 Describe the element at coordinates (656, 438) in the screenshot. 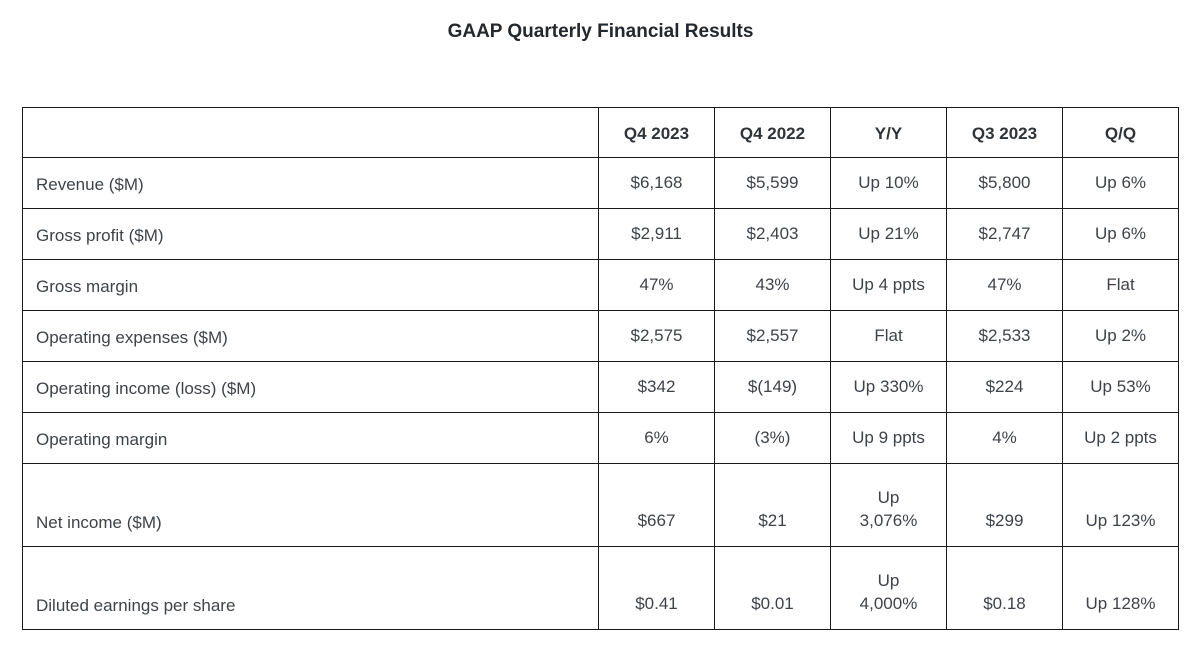

I see `table-cell: 6%` at that location.